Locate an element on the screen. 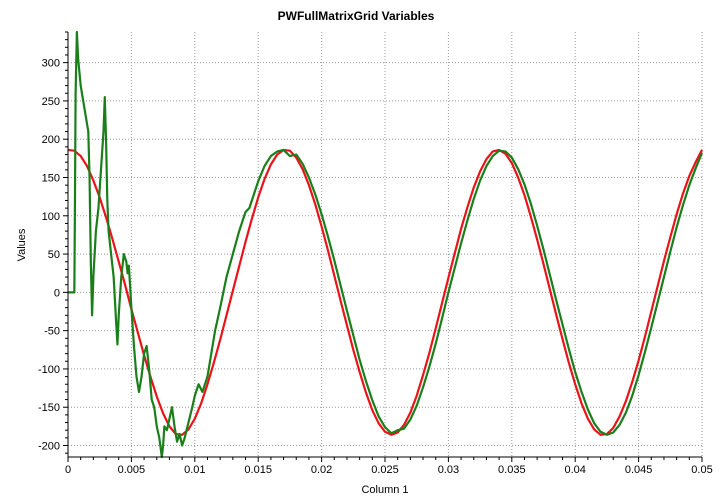 Image resolution: width=720 pixels, height=496 pixels. y-tick-label: 50 is located at coordinates (54, 255).